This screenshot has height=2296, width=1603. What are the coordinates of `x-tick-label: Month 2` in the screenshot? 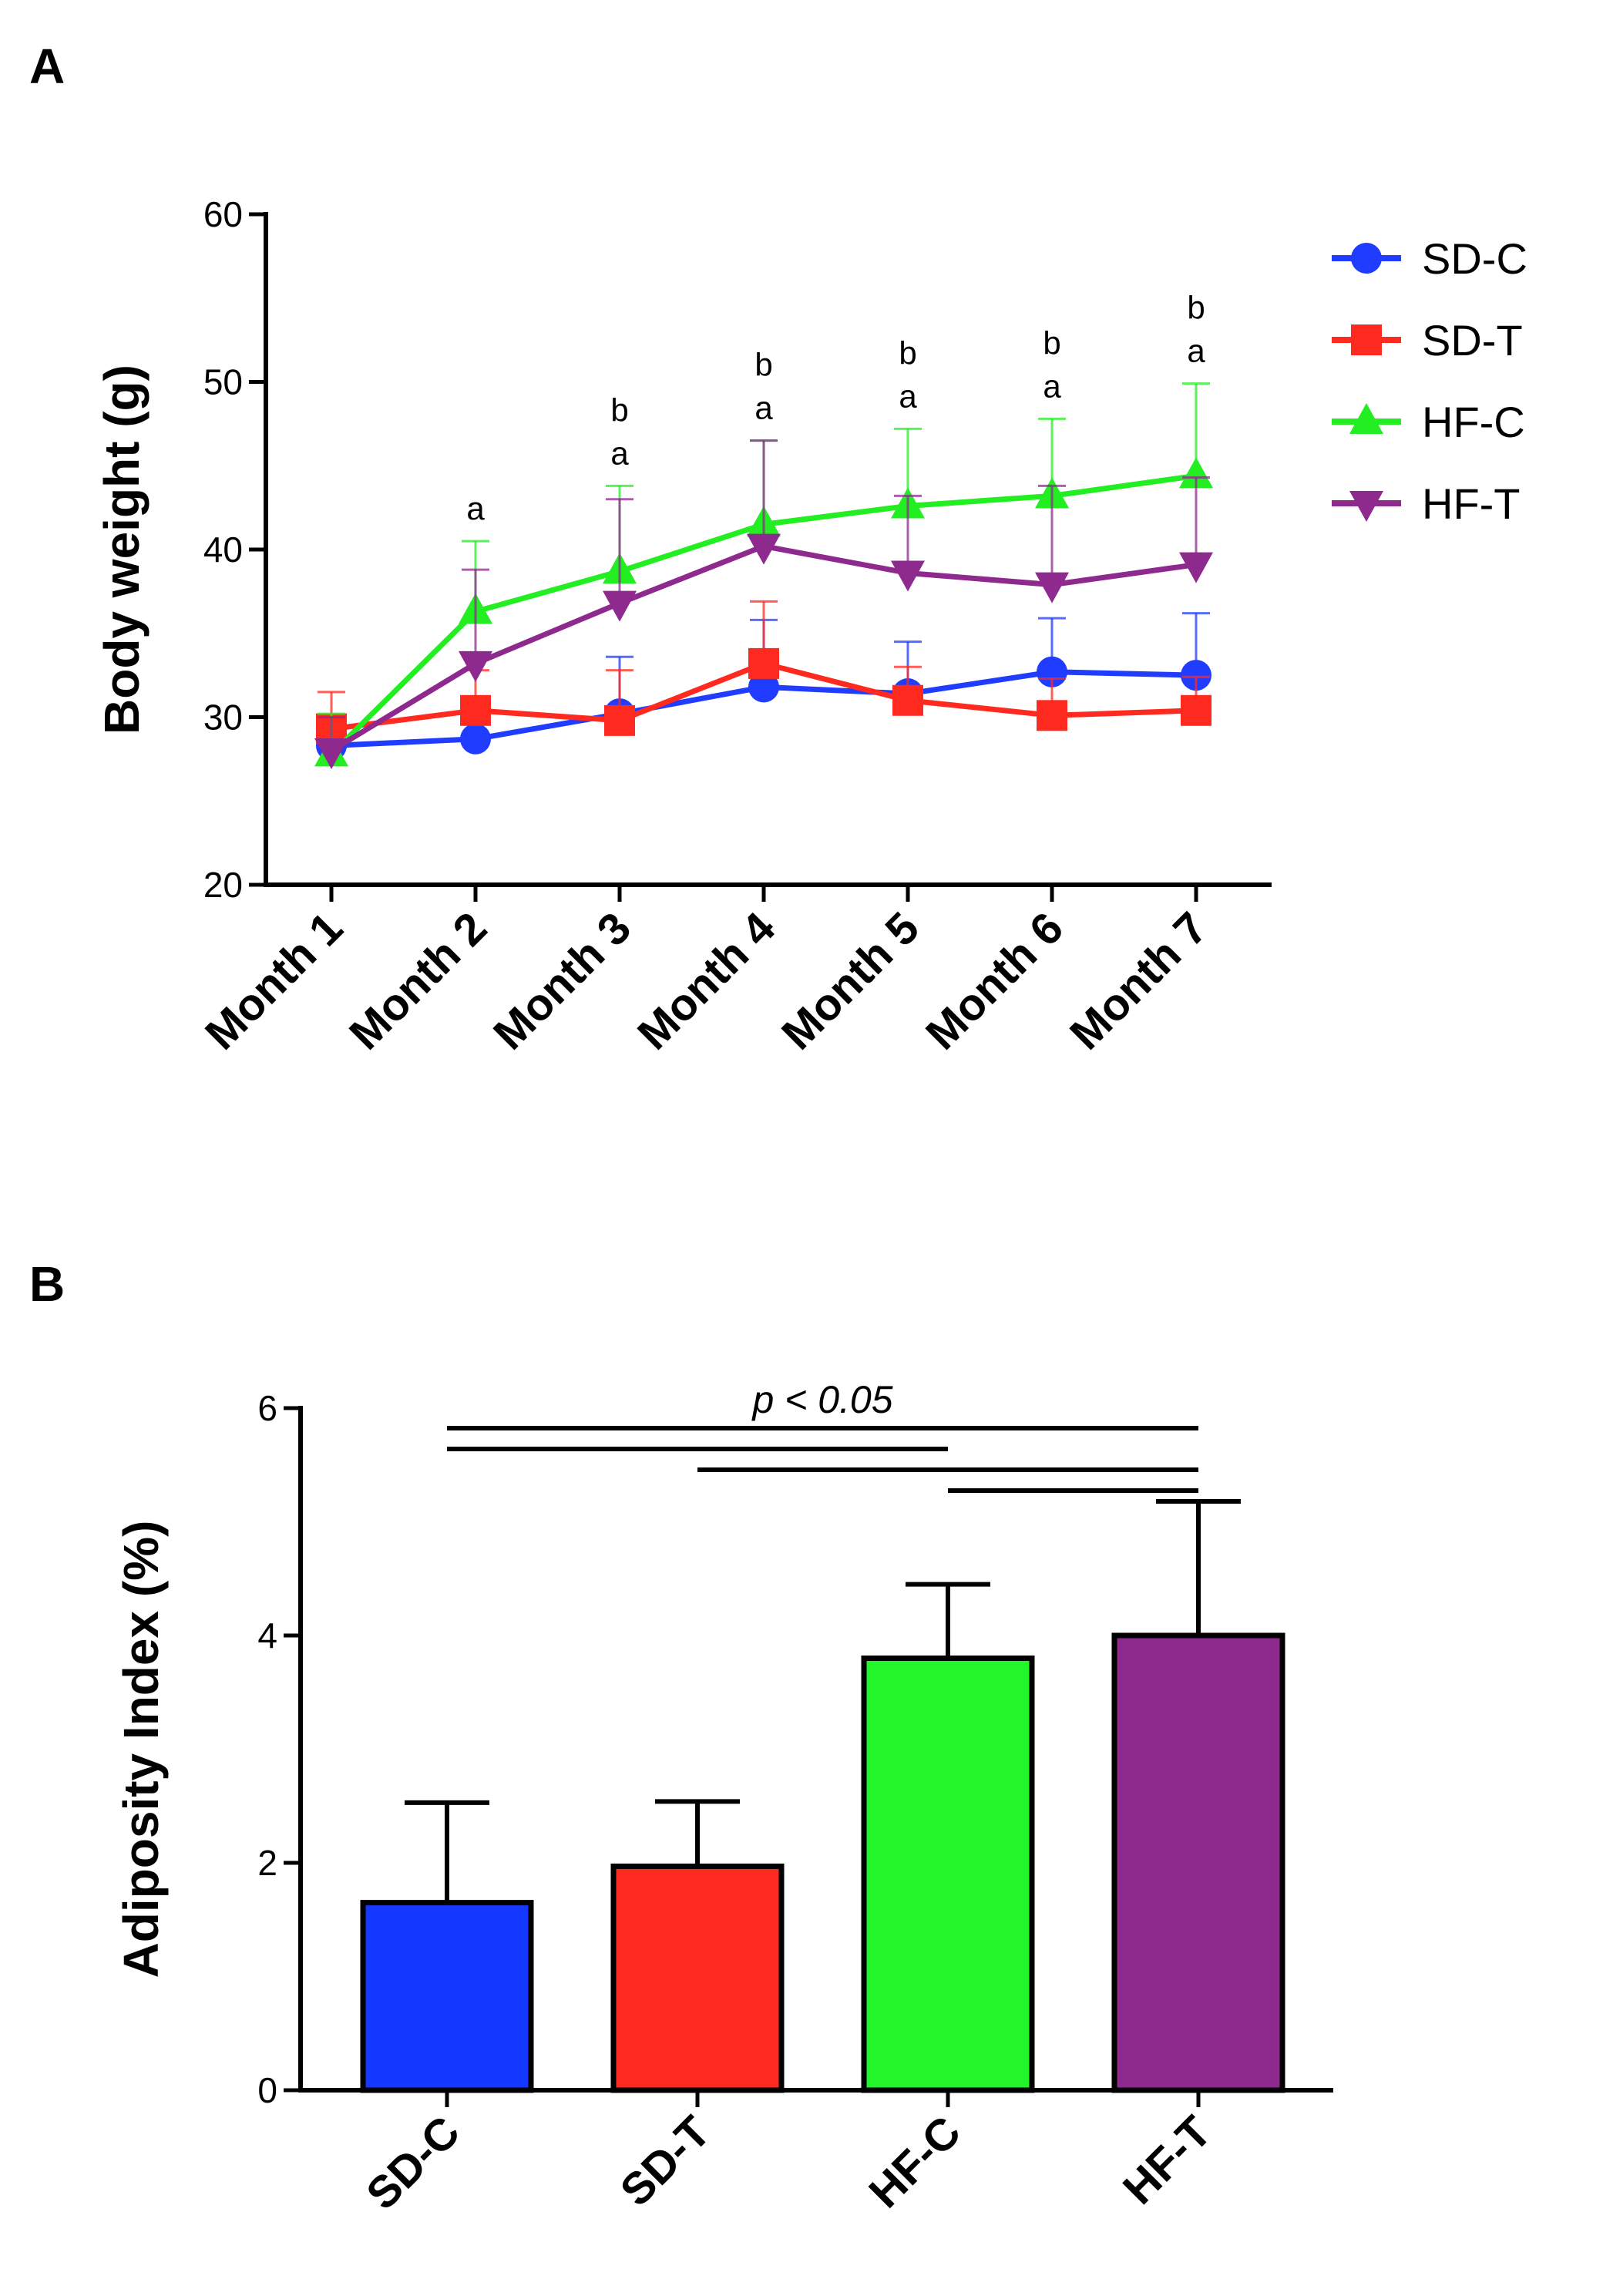 It's located at (418, 981).